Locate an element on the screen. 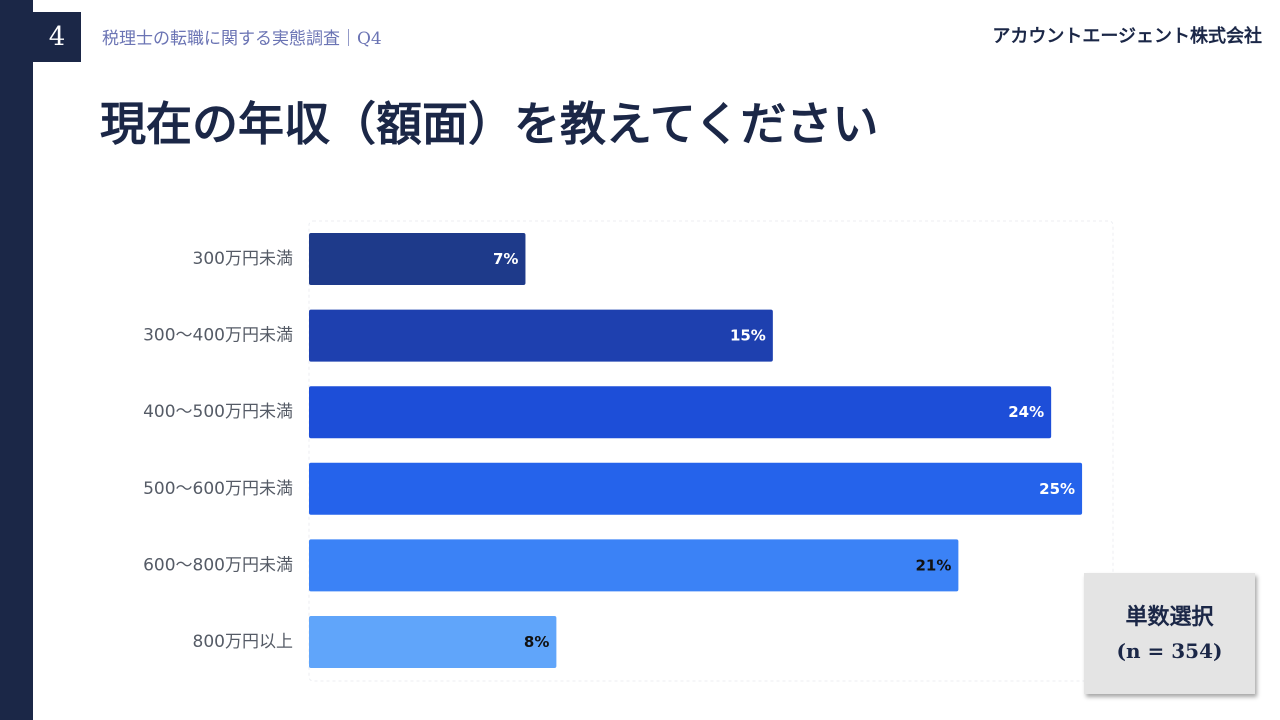  category-tick-label: 500〜600万円未満 is located at coordinates (218, 489).